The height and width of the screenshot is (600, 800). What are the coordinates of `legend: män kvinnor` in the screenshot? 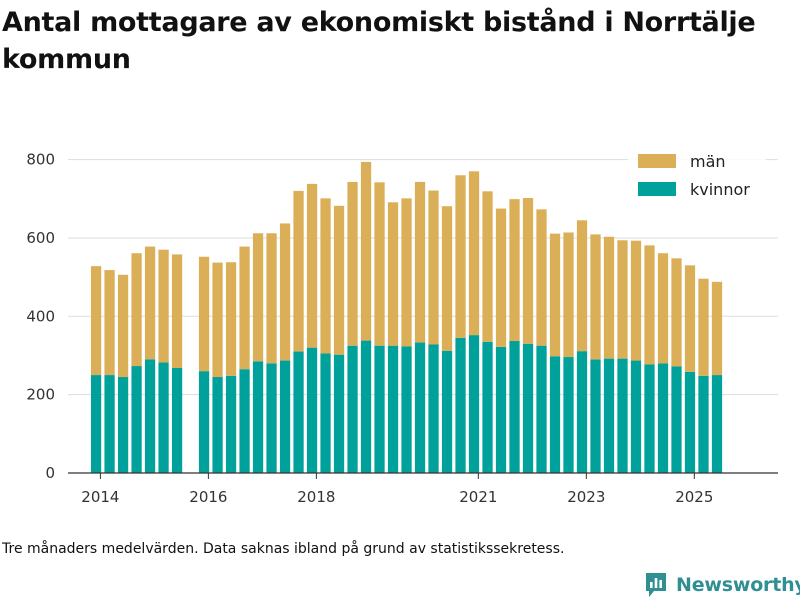 It's located at (697, 177).